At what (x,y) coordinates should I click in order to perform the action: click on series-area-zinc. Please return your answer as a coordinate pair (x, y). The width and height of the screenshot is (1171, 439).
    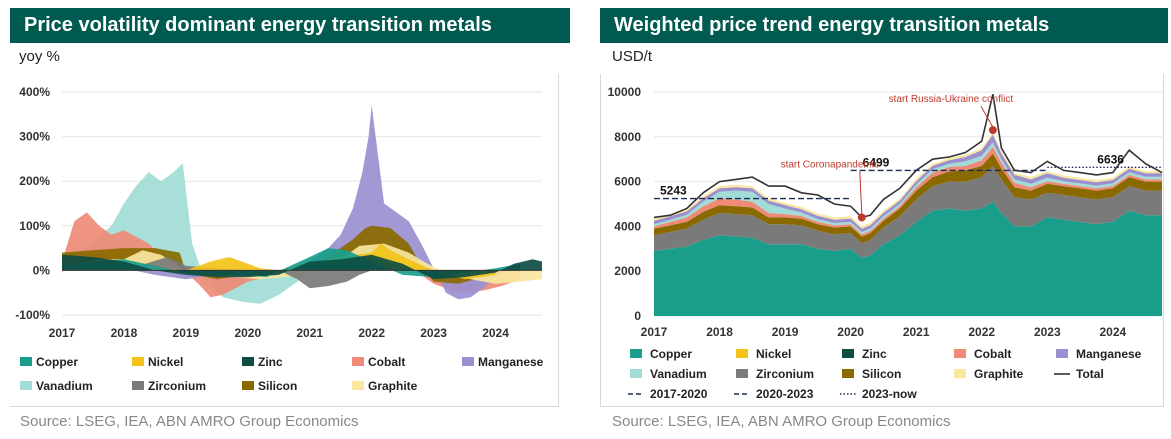
    Looking at the image, I should click on (302, 267).